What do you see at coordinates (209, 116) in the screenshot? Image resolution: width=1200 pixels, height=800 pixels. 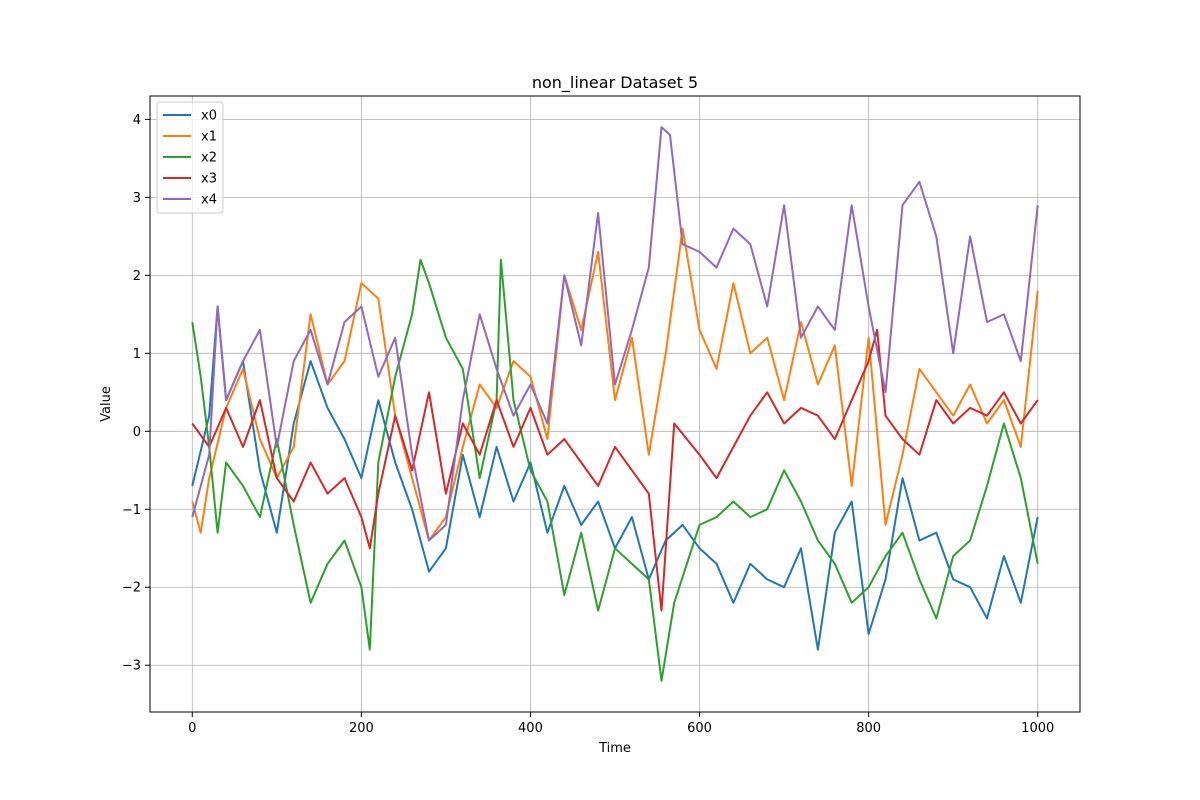 I see `legend-label-x0: x0` at bounding box center [209, 116].